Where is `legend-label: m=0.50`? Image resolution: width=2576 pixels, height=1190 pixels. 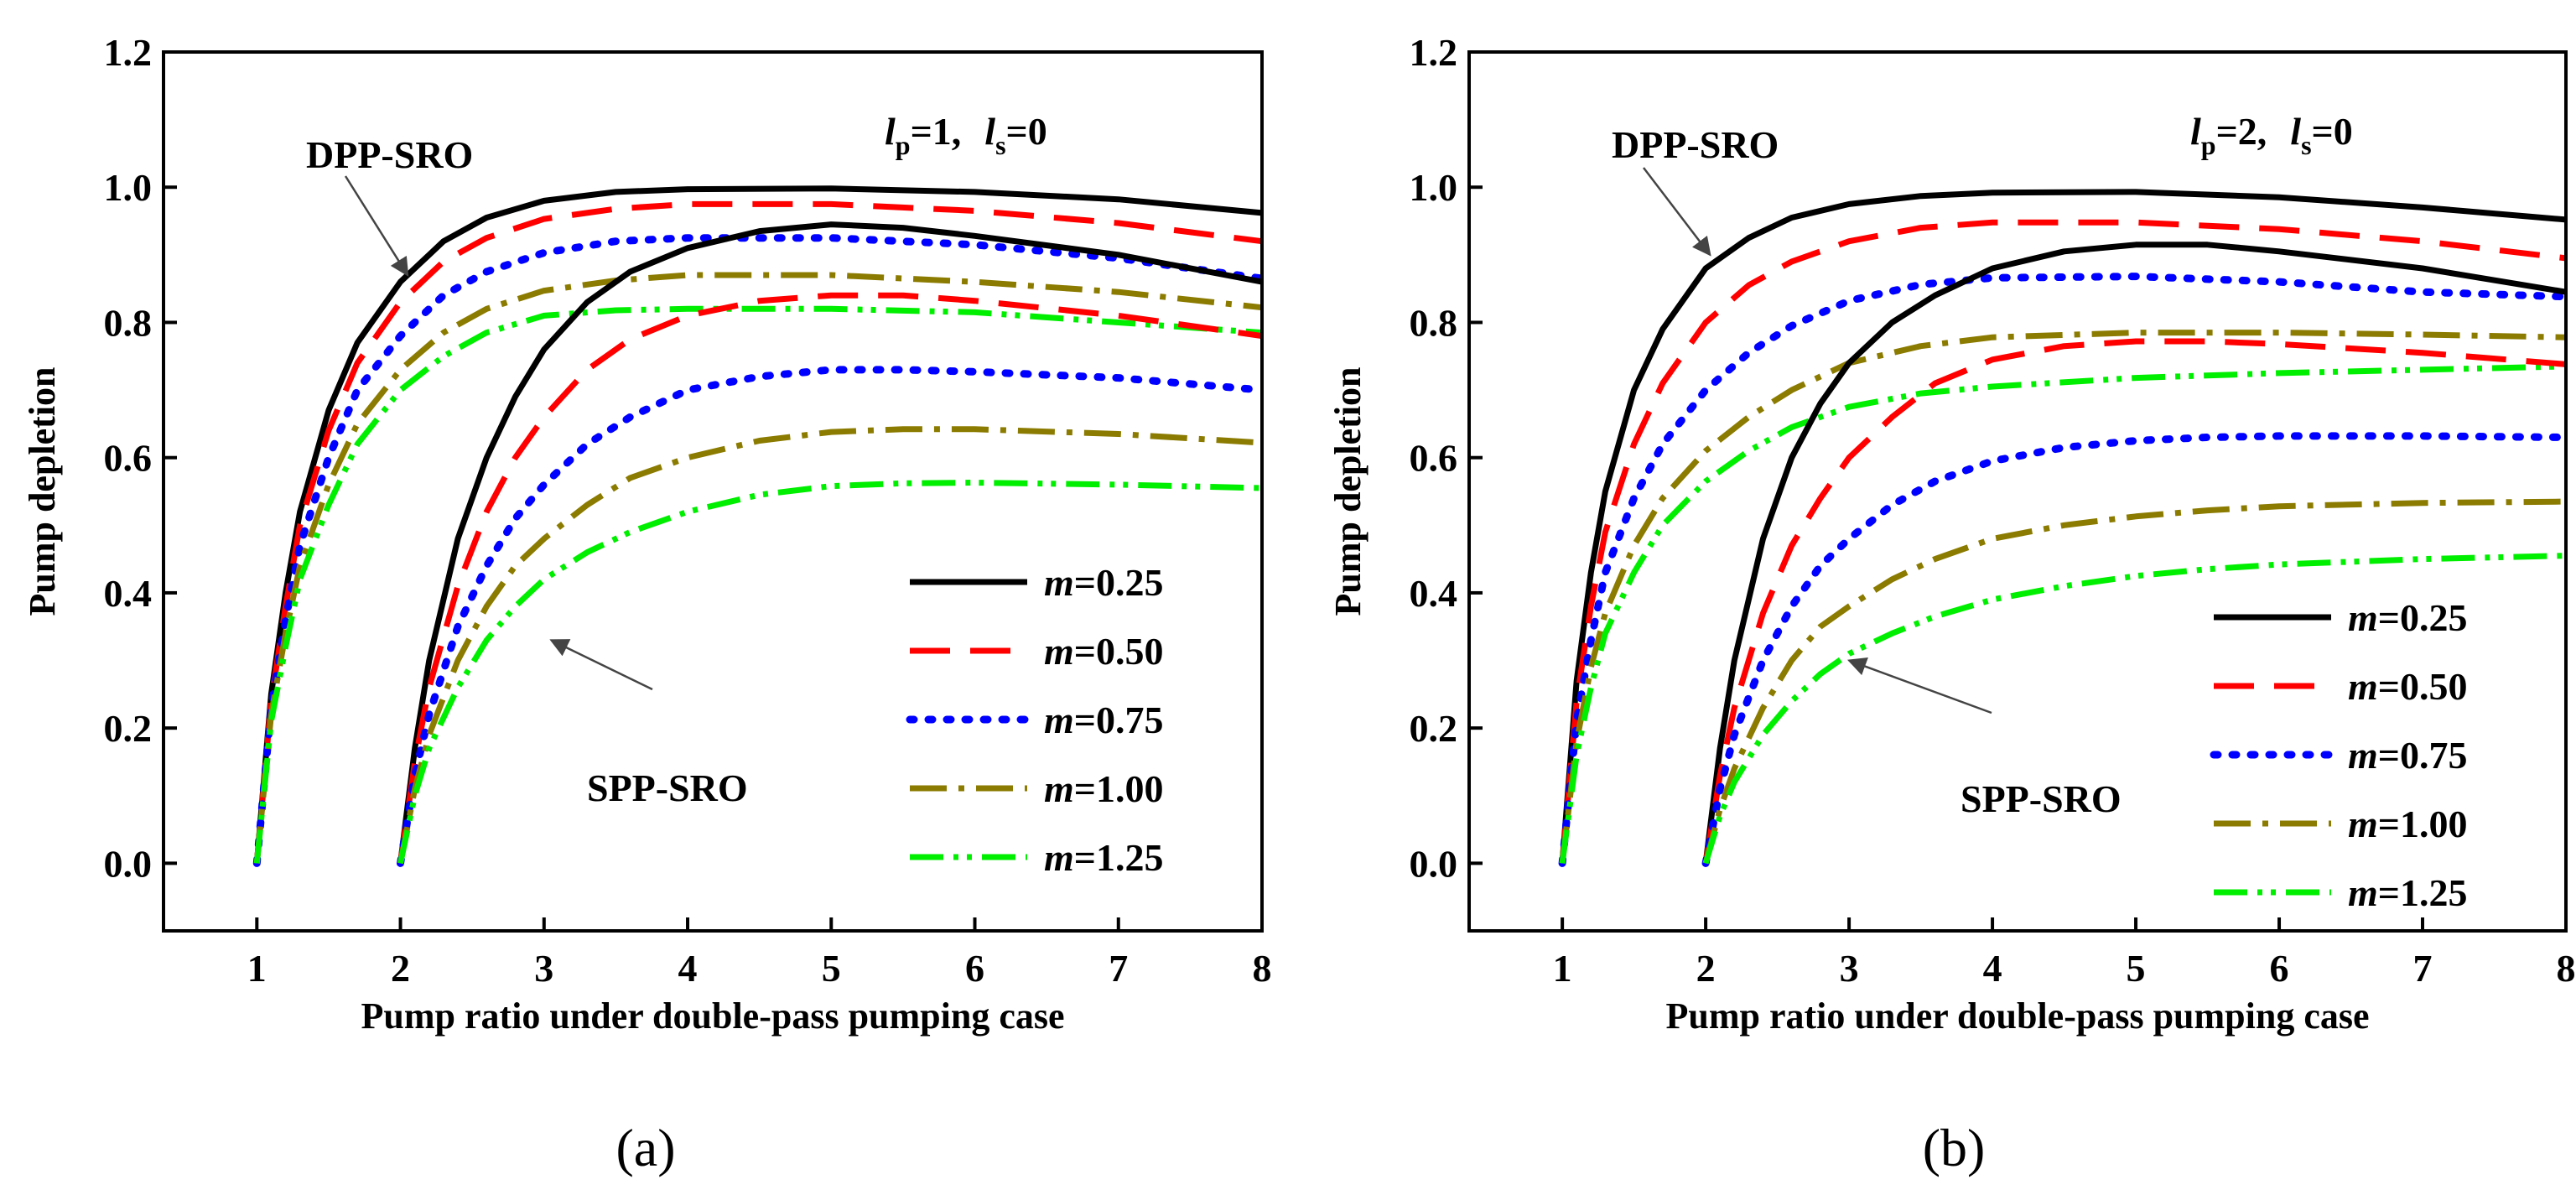
legend-label: m=0.50 is located at coordinates (2408, 686).